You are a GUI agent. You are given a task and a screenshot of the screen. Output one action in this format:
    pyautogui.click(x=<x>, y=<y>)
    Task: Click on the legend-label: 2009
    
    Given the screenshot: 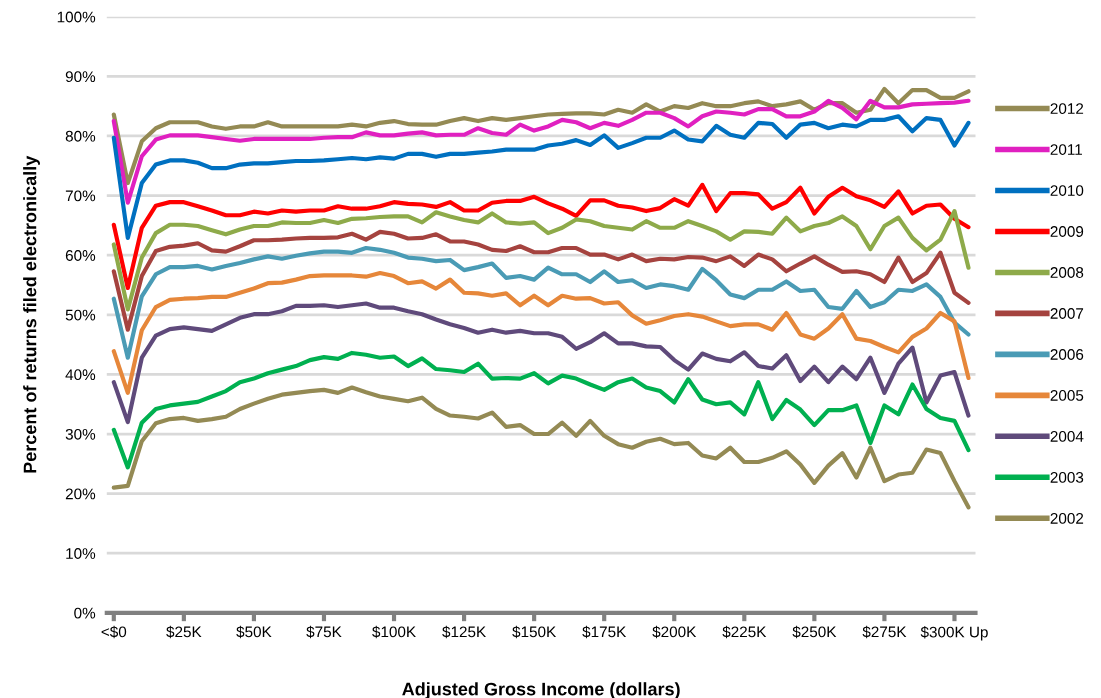 What is the action you would take?
    pyautogui.click(x=1067, y=231)
    